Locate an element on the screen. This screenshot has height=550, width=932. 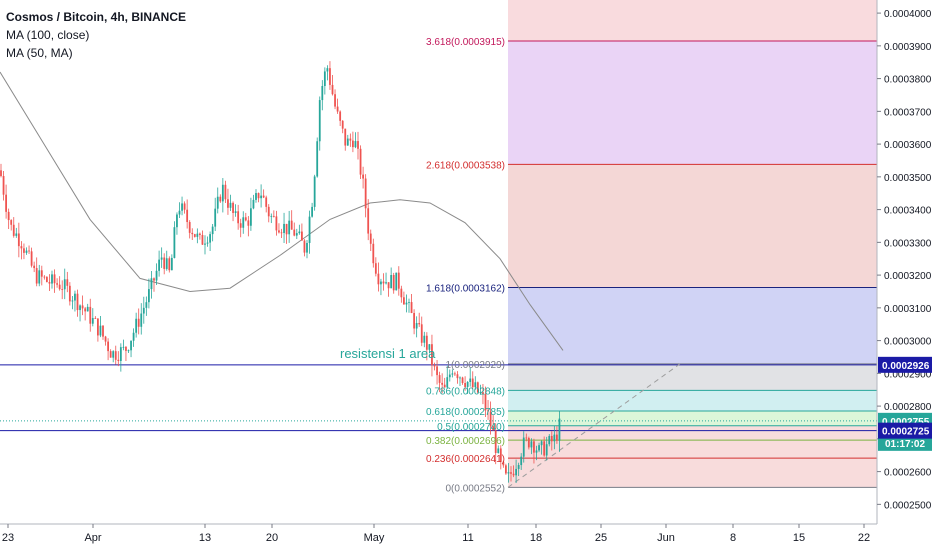
fib-label-9: 0(0.0002552) is located at coordinates (476, 488).